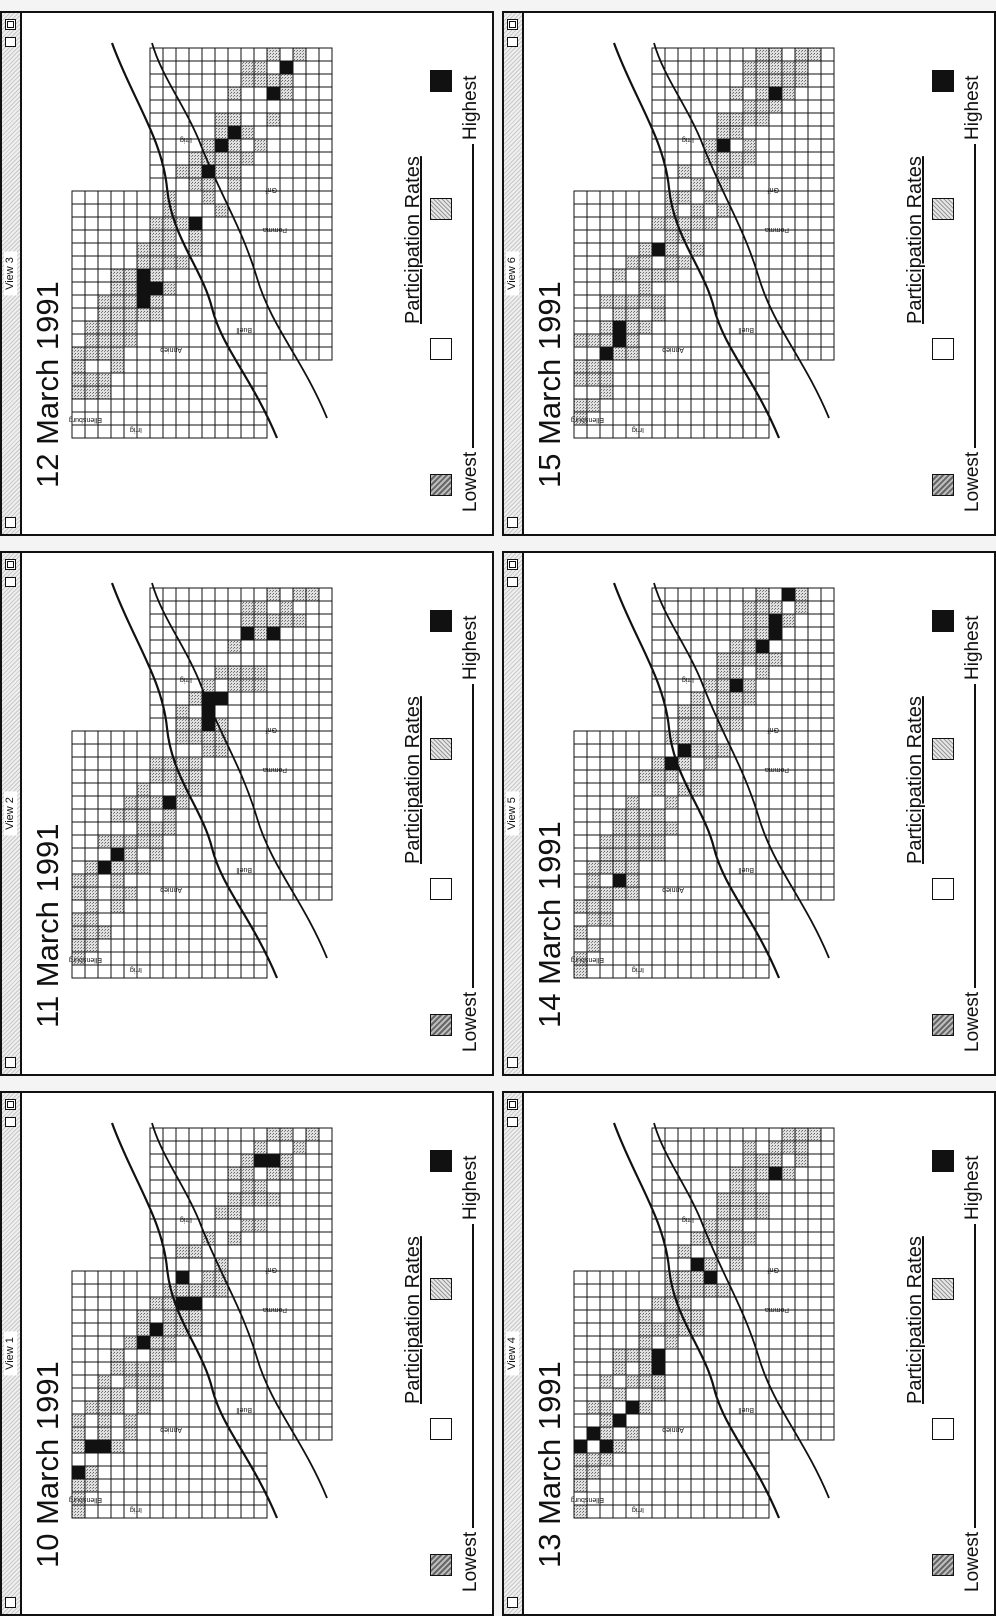  I want to click on window-titlebar: View 6, so click(514, 273).